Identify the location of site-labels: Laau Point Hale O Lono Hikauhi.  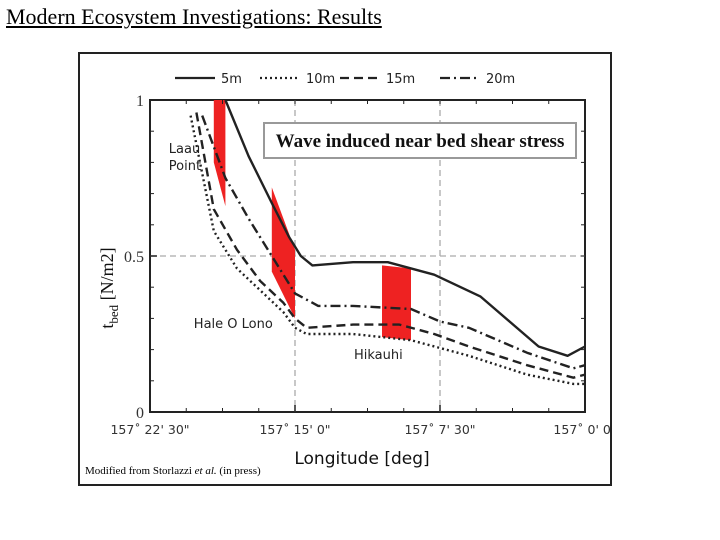
(286, 252).